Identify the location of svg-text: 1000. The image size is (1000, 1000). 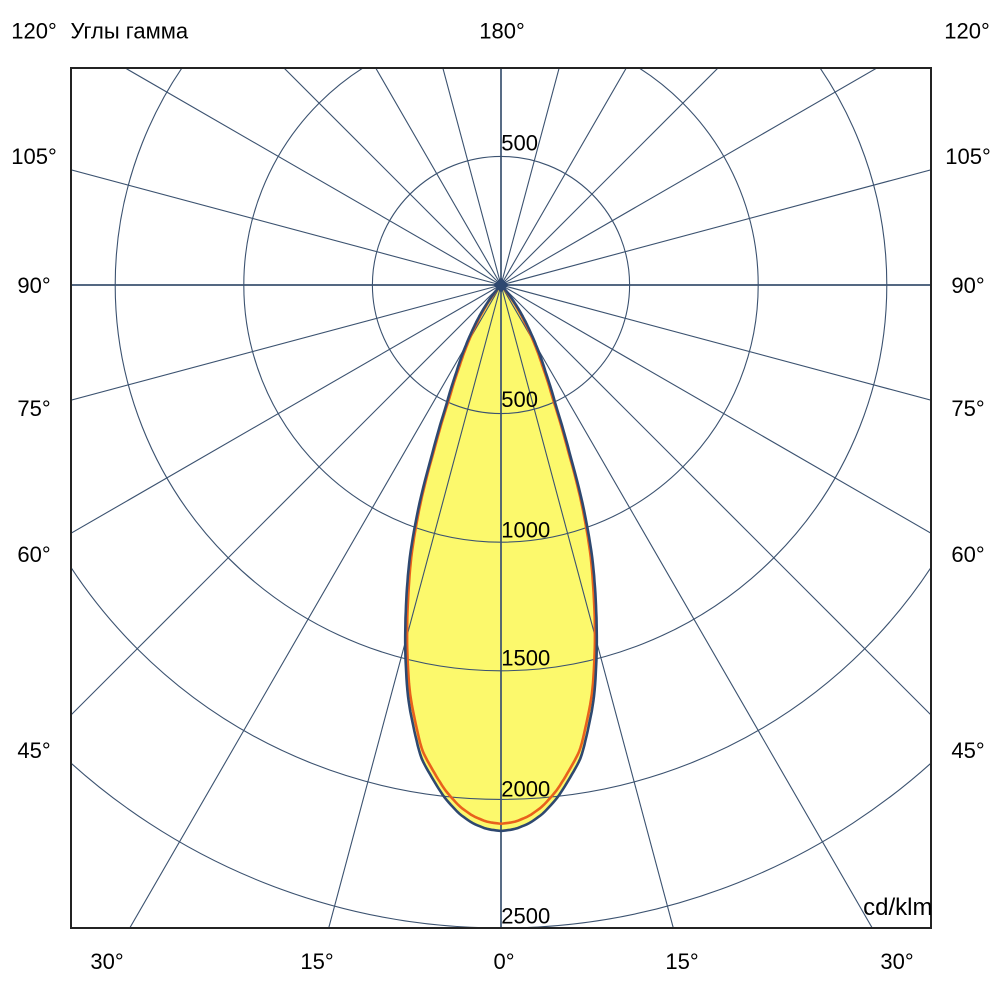
(525, 530).